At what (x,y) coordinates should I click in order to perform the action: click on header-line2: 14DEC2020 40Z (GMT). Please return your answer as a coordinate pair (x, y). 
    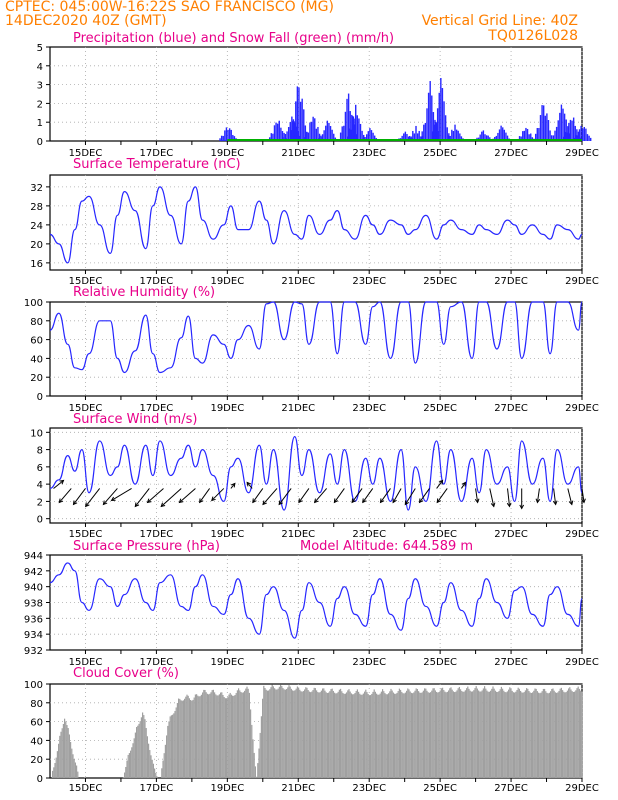
    Looking at the image, I should click on (86, 21).